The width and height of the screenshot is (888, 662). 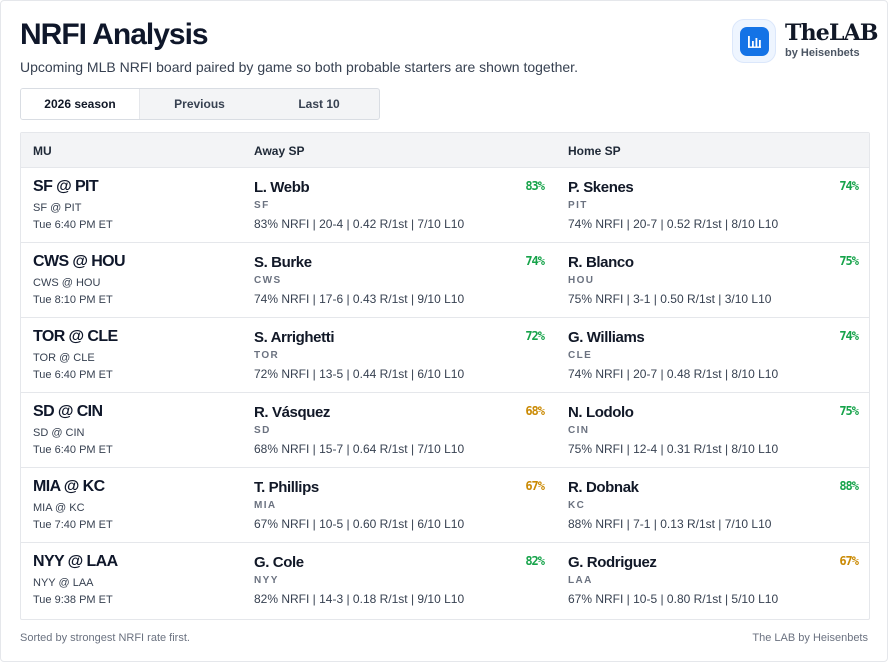 I want to click on pitcher-name: R. Blanco, so click(x=601, y=262).